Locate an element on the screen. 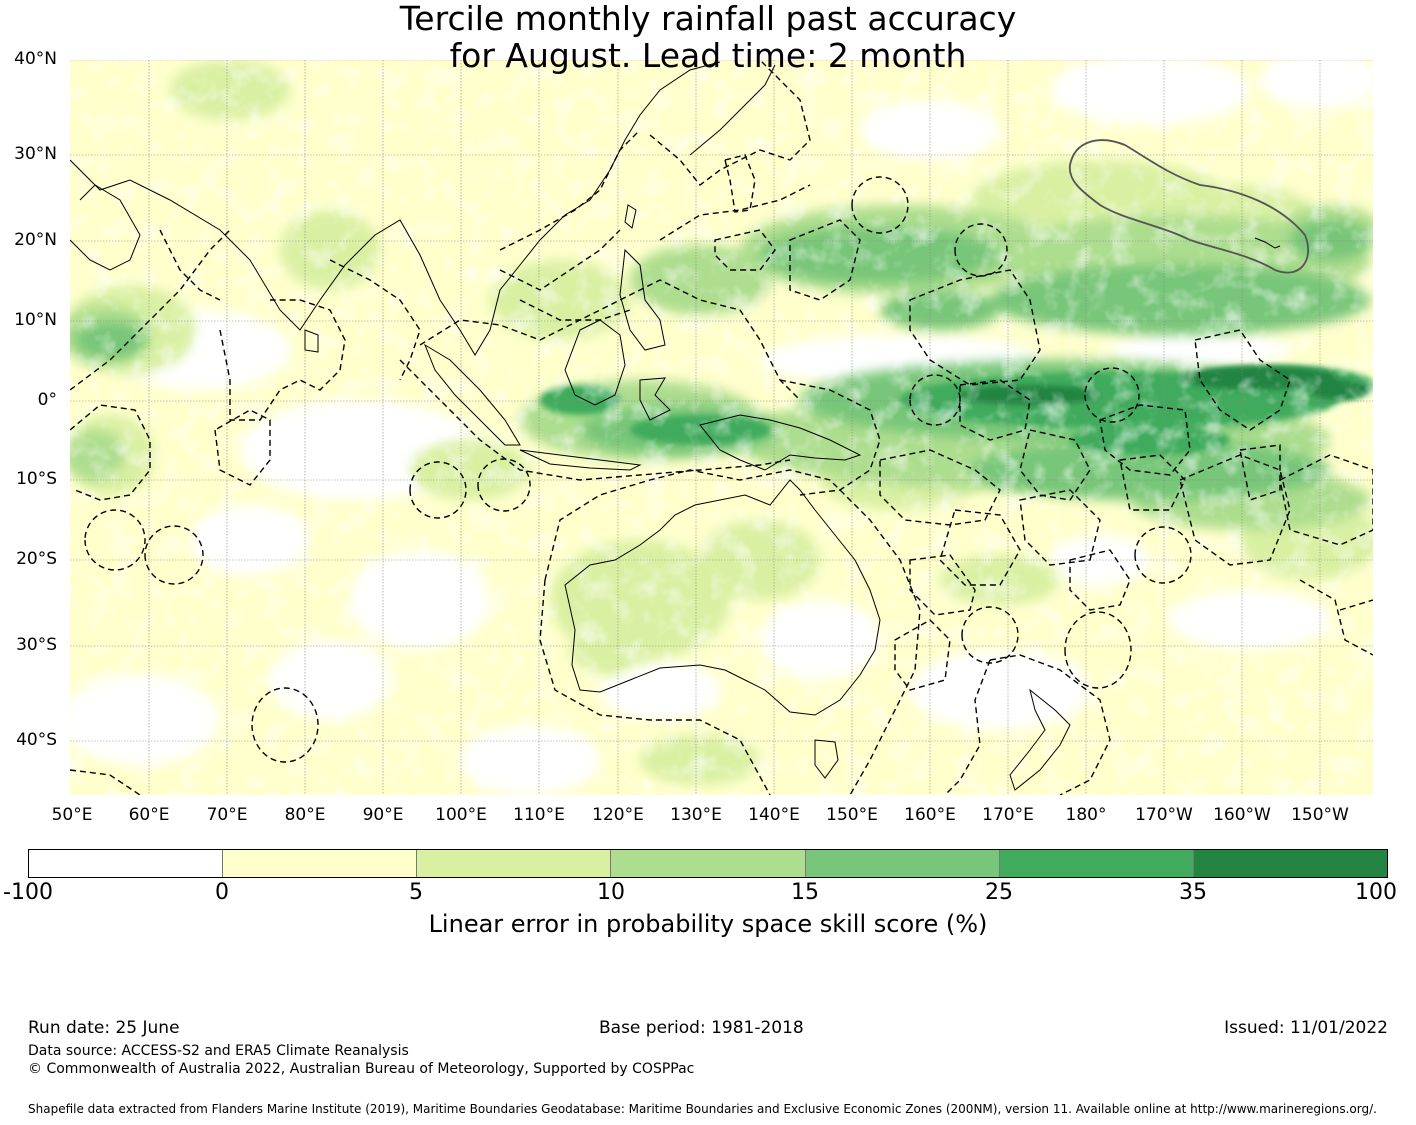  vanuatu-eez is located at coordinates (980, 547).